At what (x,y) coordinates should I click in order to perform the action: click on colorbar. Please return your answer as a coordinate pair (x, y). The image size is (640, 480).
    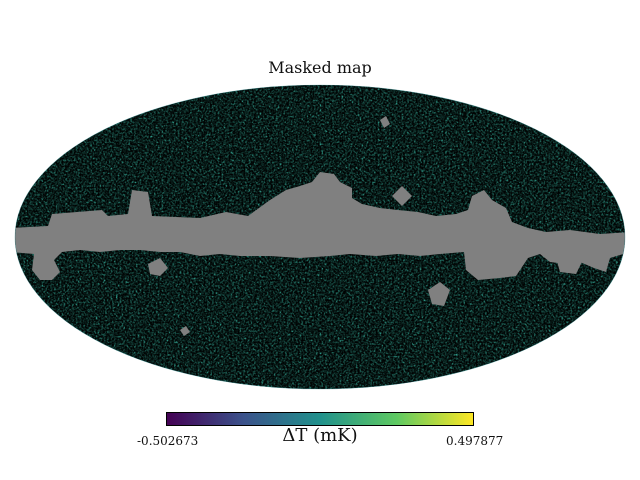
    Looking at the image, I should click on (320, 419).